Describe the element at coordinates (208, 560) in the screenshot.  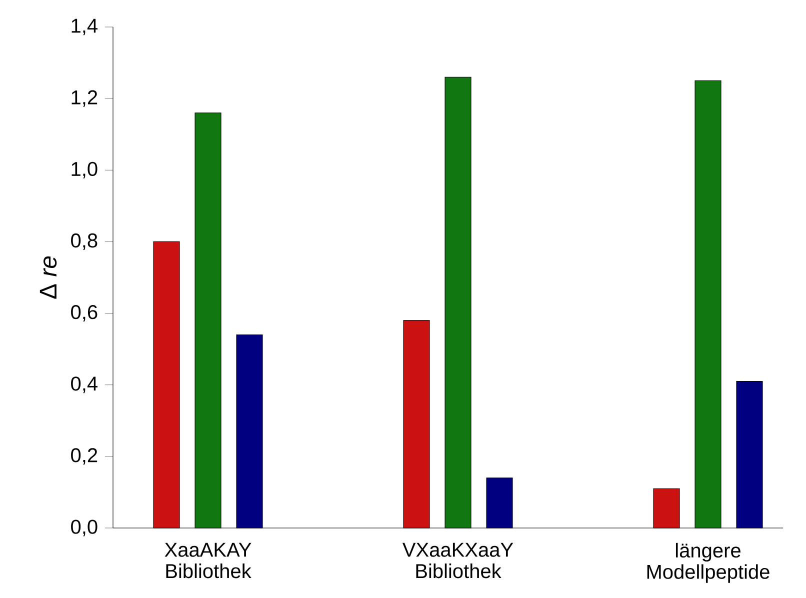
I see `x-tick-label: XaaAKAY Bibliothek` at that location.